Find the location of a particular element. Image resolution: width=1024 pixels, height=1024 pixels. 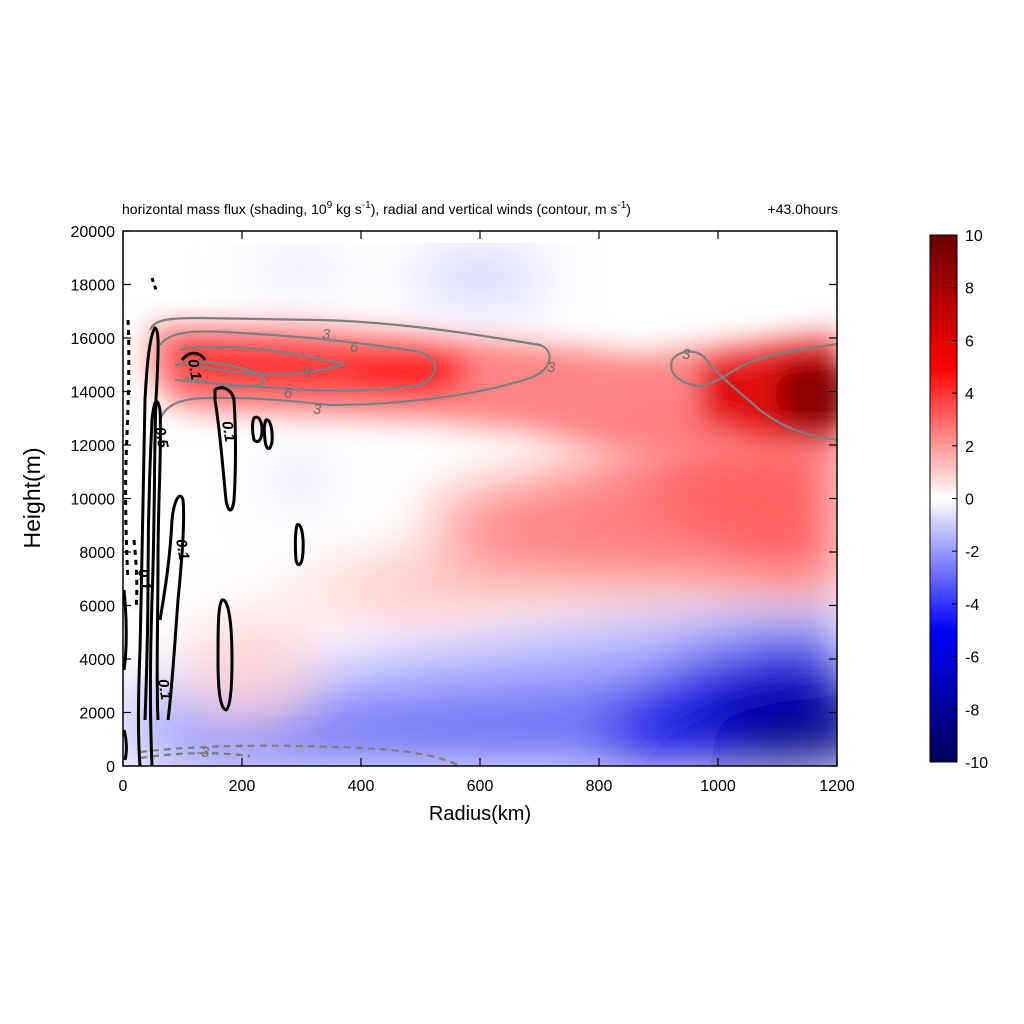

time-label: +43.0hours is located at coordinates (803, 209).